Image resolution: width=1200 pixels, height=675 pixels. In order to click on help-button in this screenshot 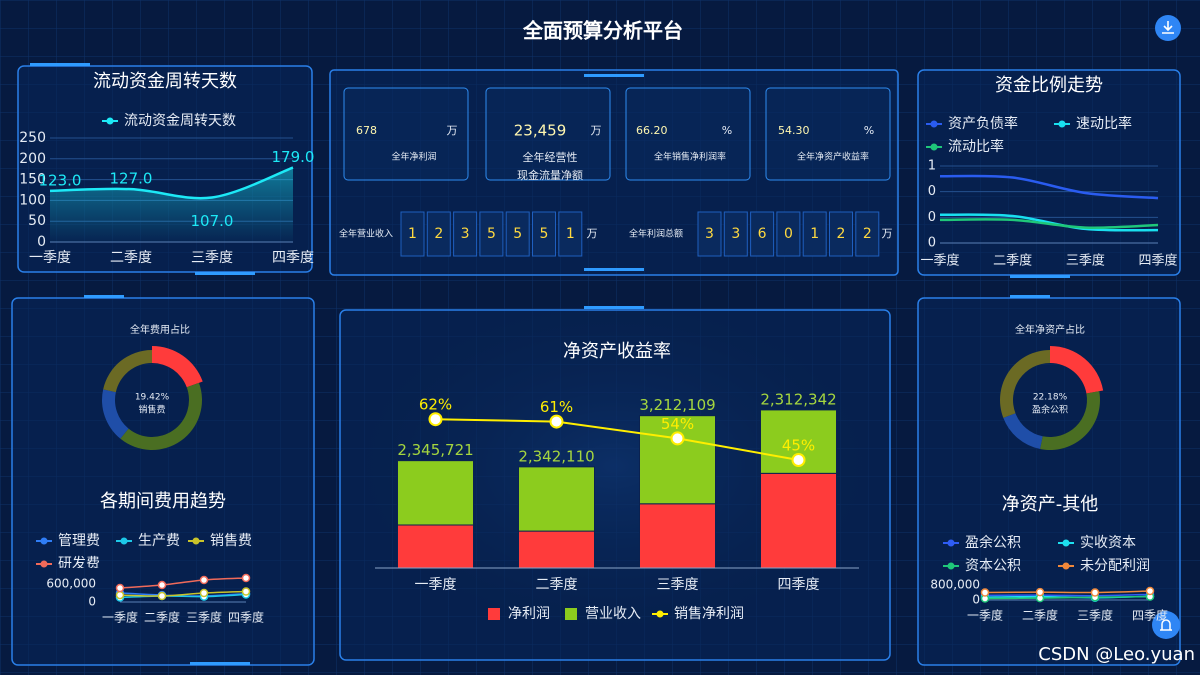, I will do `click(1166, 625)`.